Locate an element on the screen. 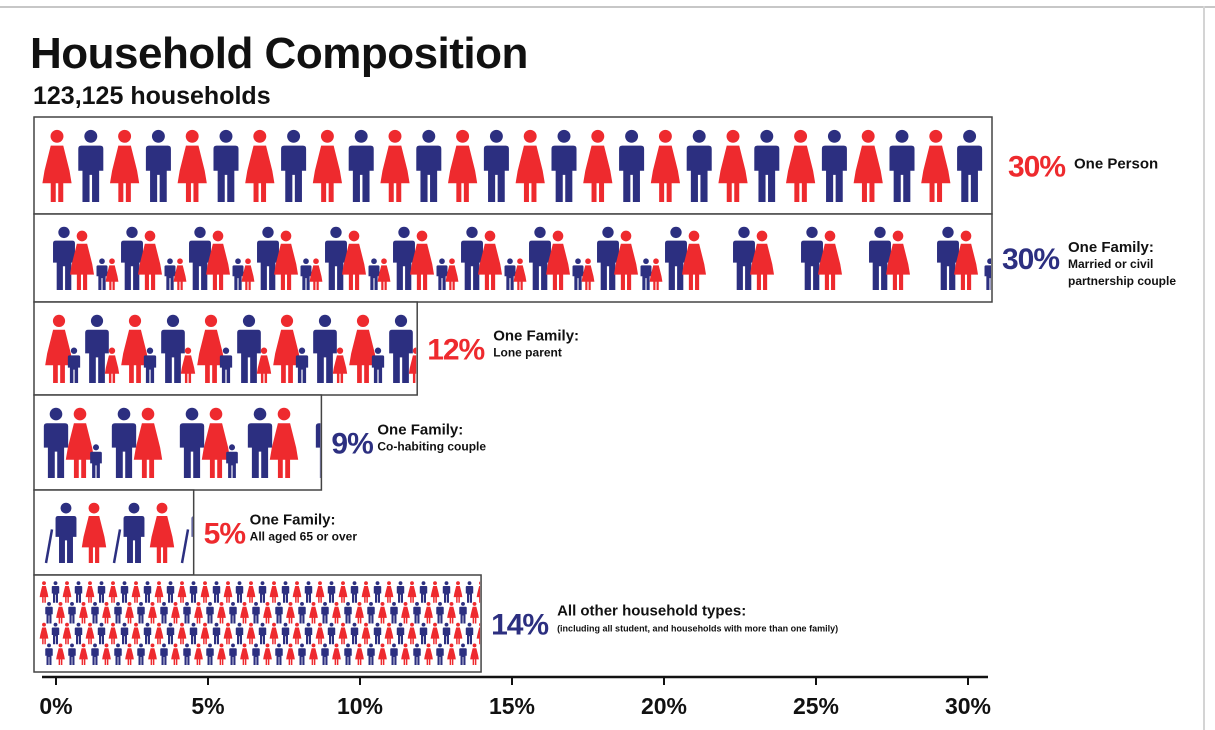 This screenshot has height=730, width=1215. bar-3: 12% One Family:Lone parent is located at coordinates (306, 348).